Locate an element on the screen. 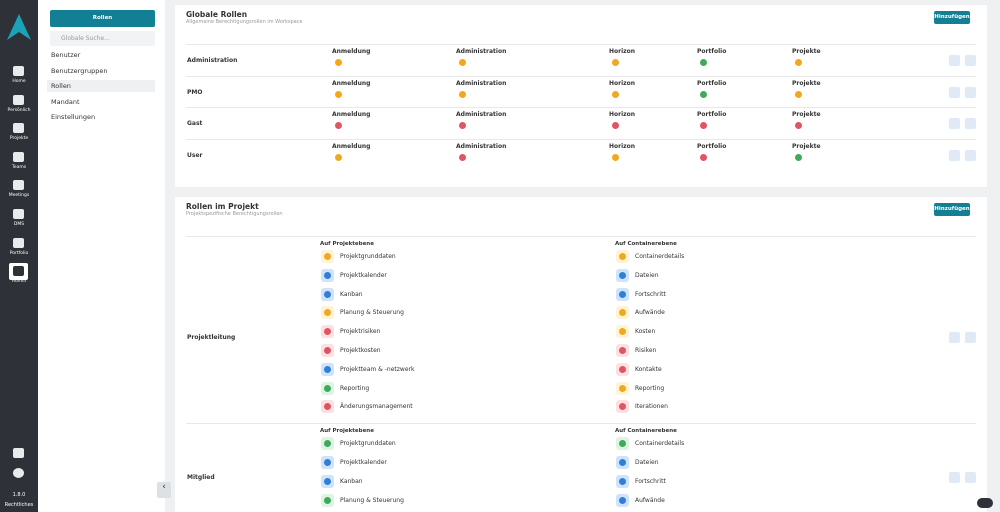 Image resolution: width=1000 pixels, height=512 pixels. subnav-item: Rollen is located at coordinates (61, 86).